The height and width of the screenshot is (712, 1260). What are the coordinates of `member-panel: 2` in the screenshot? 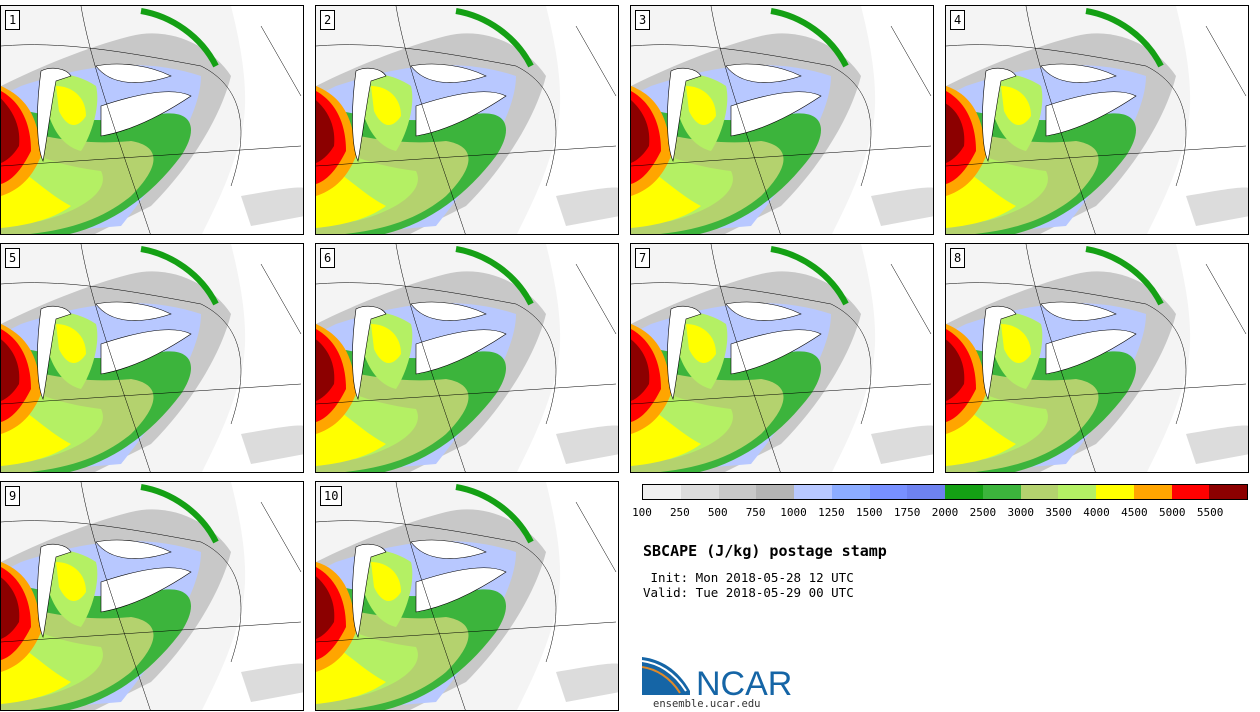 It's located at (467, 120).